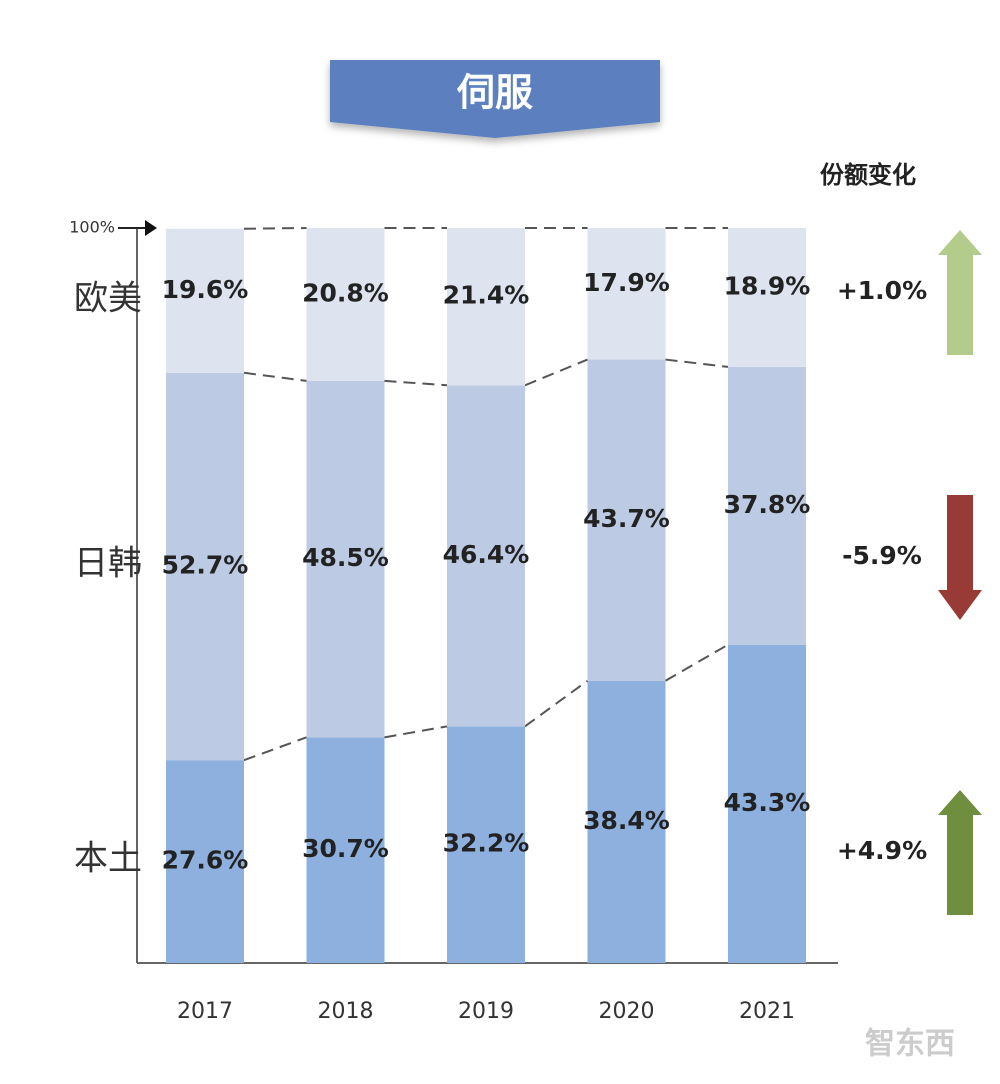 The height and width of the screenshot is (1084, 1000). What do you see at coordinates (108, 564) in the screenshot?
I see `series-label: 日韩` at bounding box center [108, 564].